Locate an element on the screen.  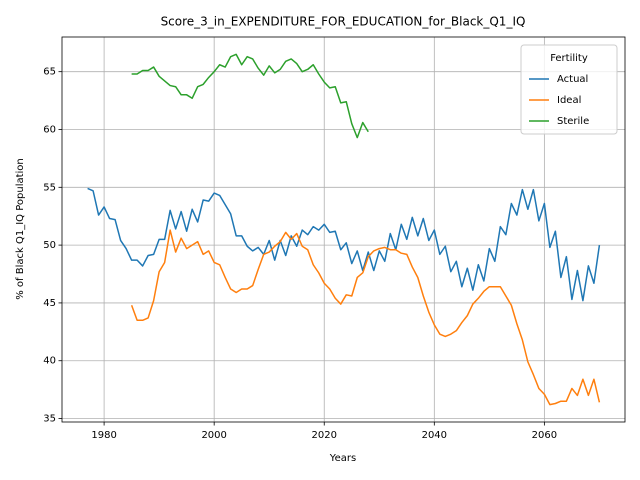
y-tick-label: 45 is located at coordinates (49, 303).